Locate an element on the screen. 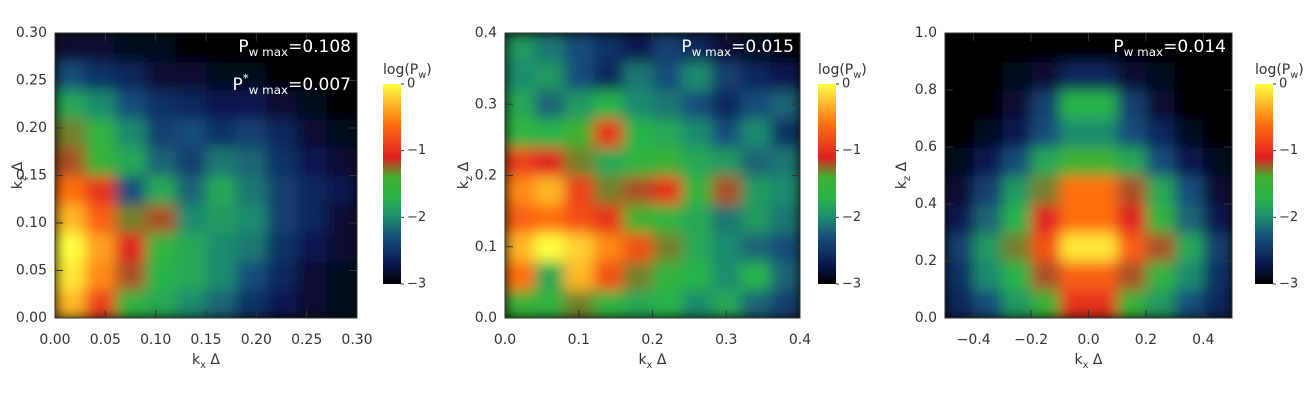 The height and width of the screenshot is (402, 1316). text-part: Δ is located at coordinates (1095, 360).